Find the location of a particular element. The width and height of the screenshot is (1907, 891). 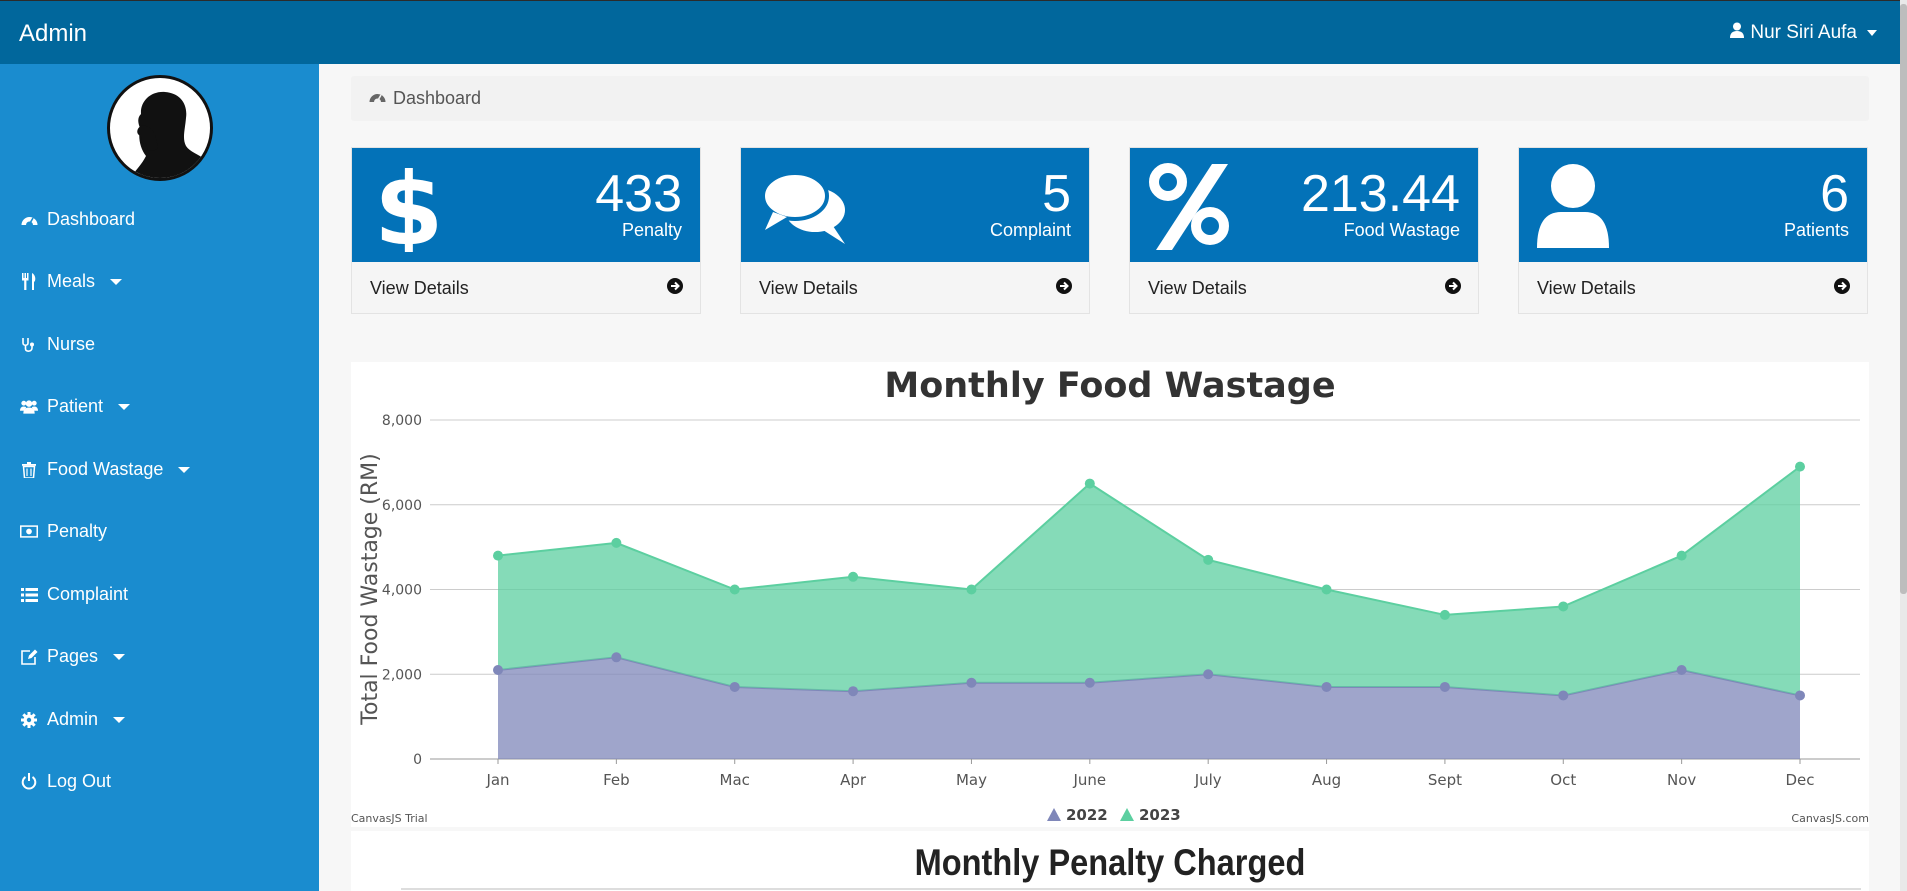

legend-item-2022: 2022 is located at coordinates (1077, 815).